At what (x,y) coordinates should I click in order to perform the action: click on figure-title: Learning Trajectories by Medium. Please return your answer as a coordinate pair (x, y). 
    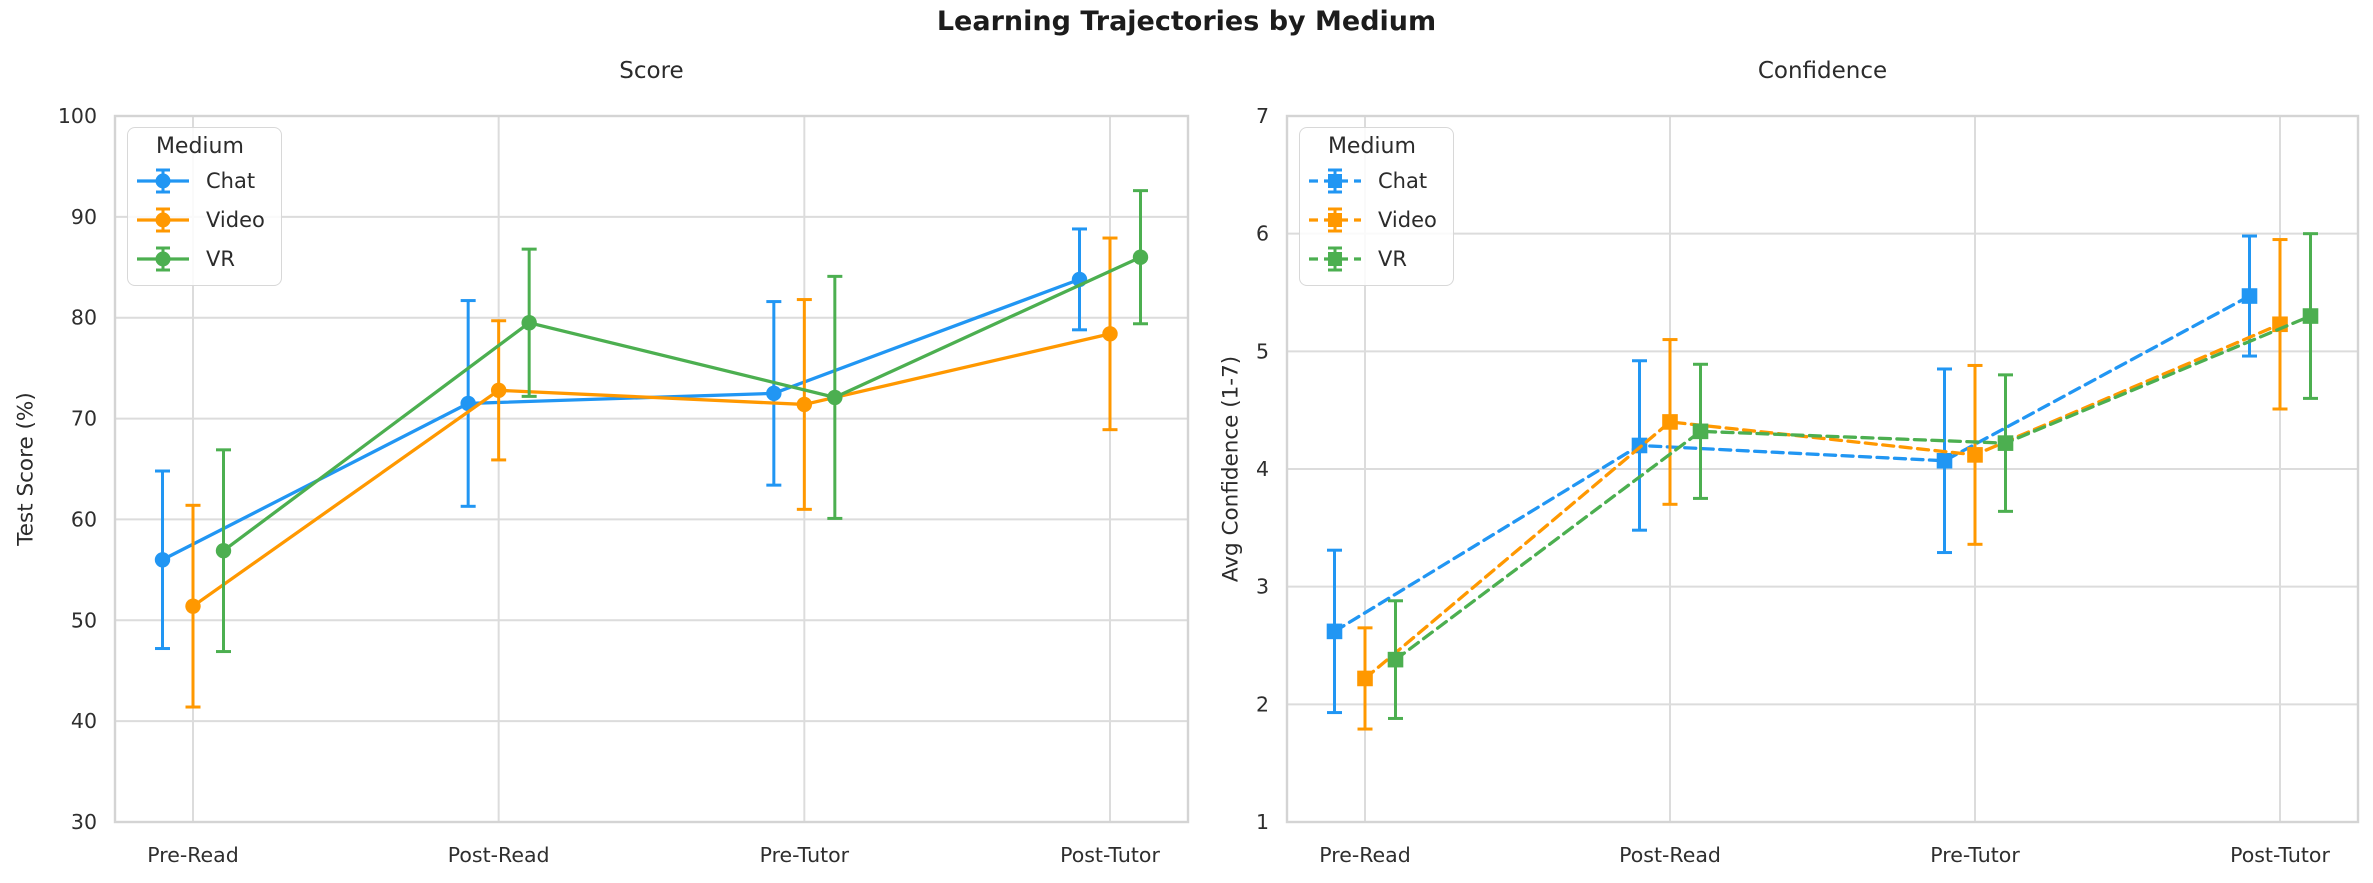
    Looking at the image, I should click on (1186, 21).